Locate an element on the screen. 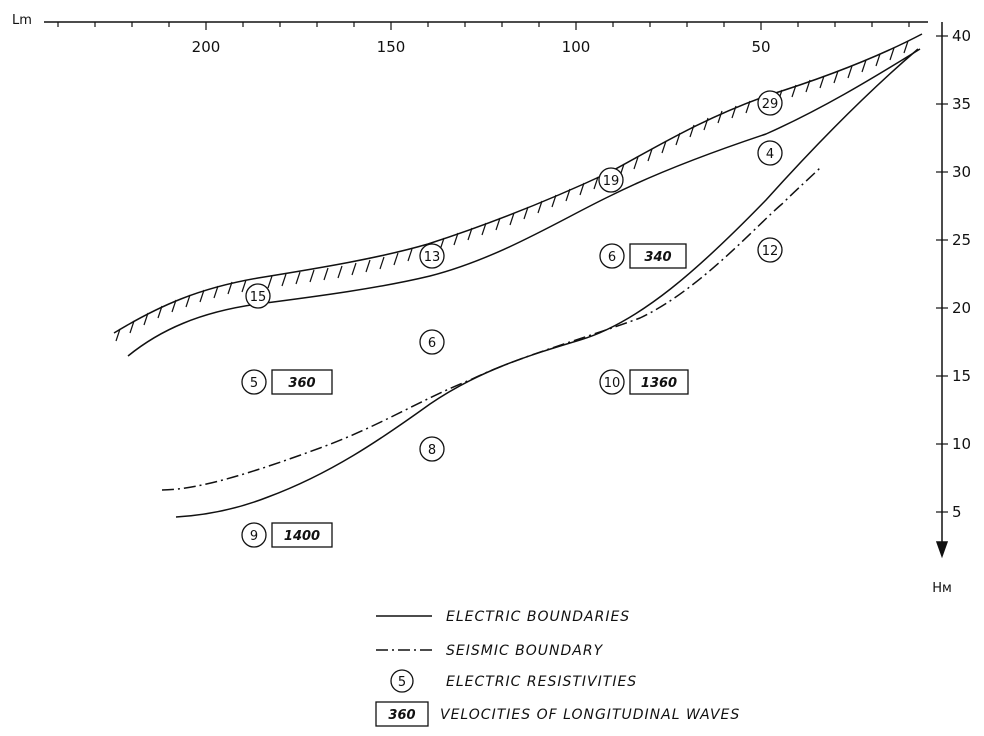  resistivity-value: 15 is located at coordinates (258, 297).